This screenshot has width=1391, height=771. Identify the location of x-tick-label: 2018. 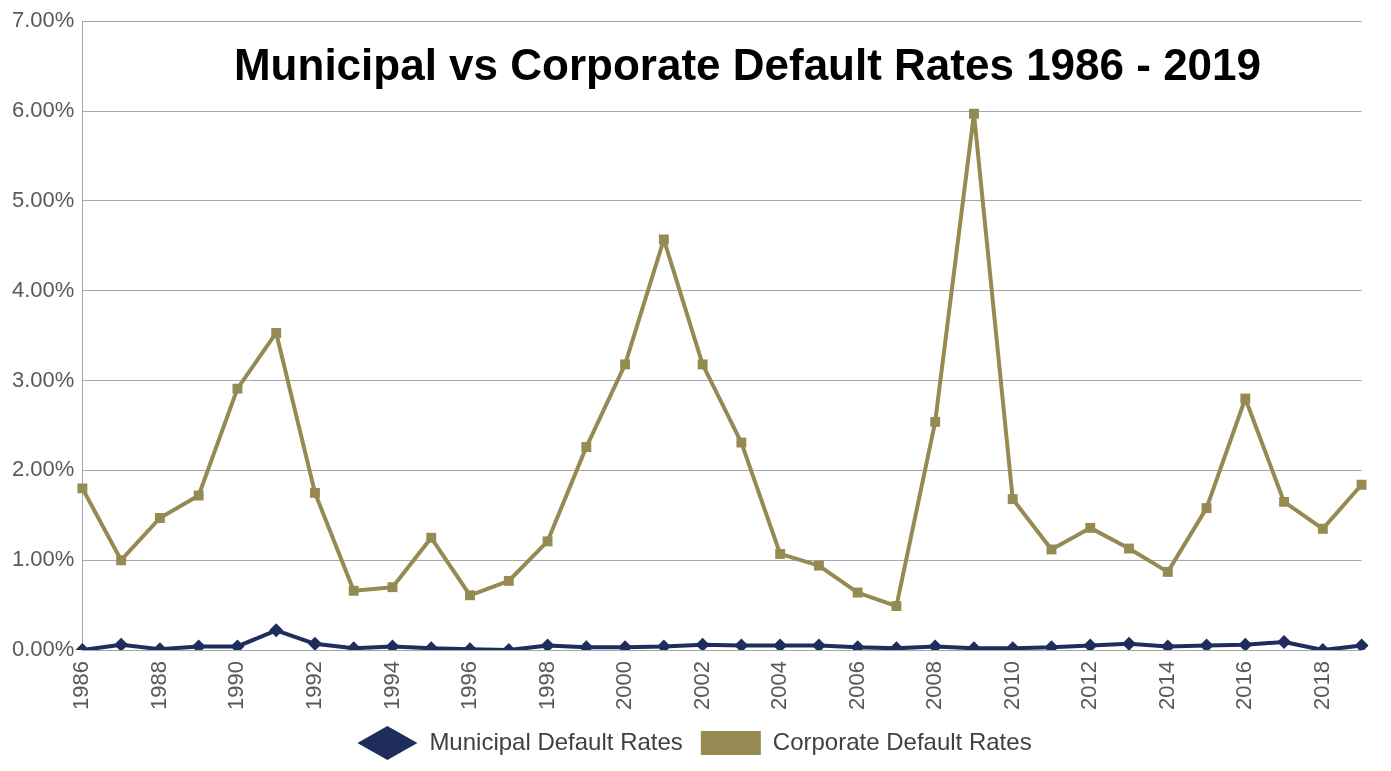
(1321, 686).